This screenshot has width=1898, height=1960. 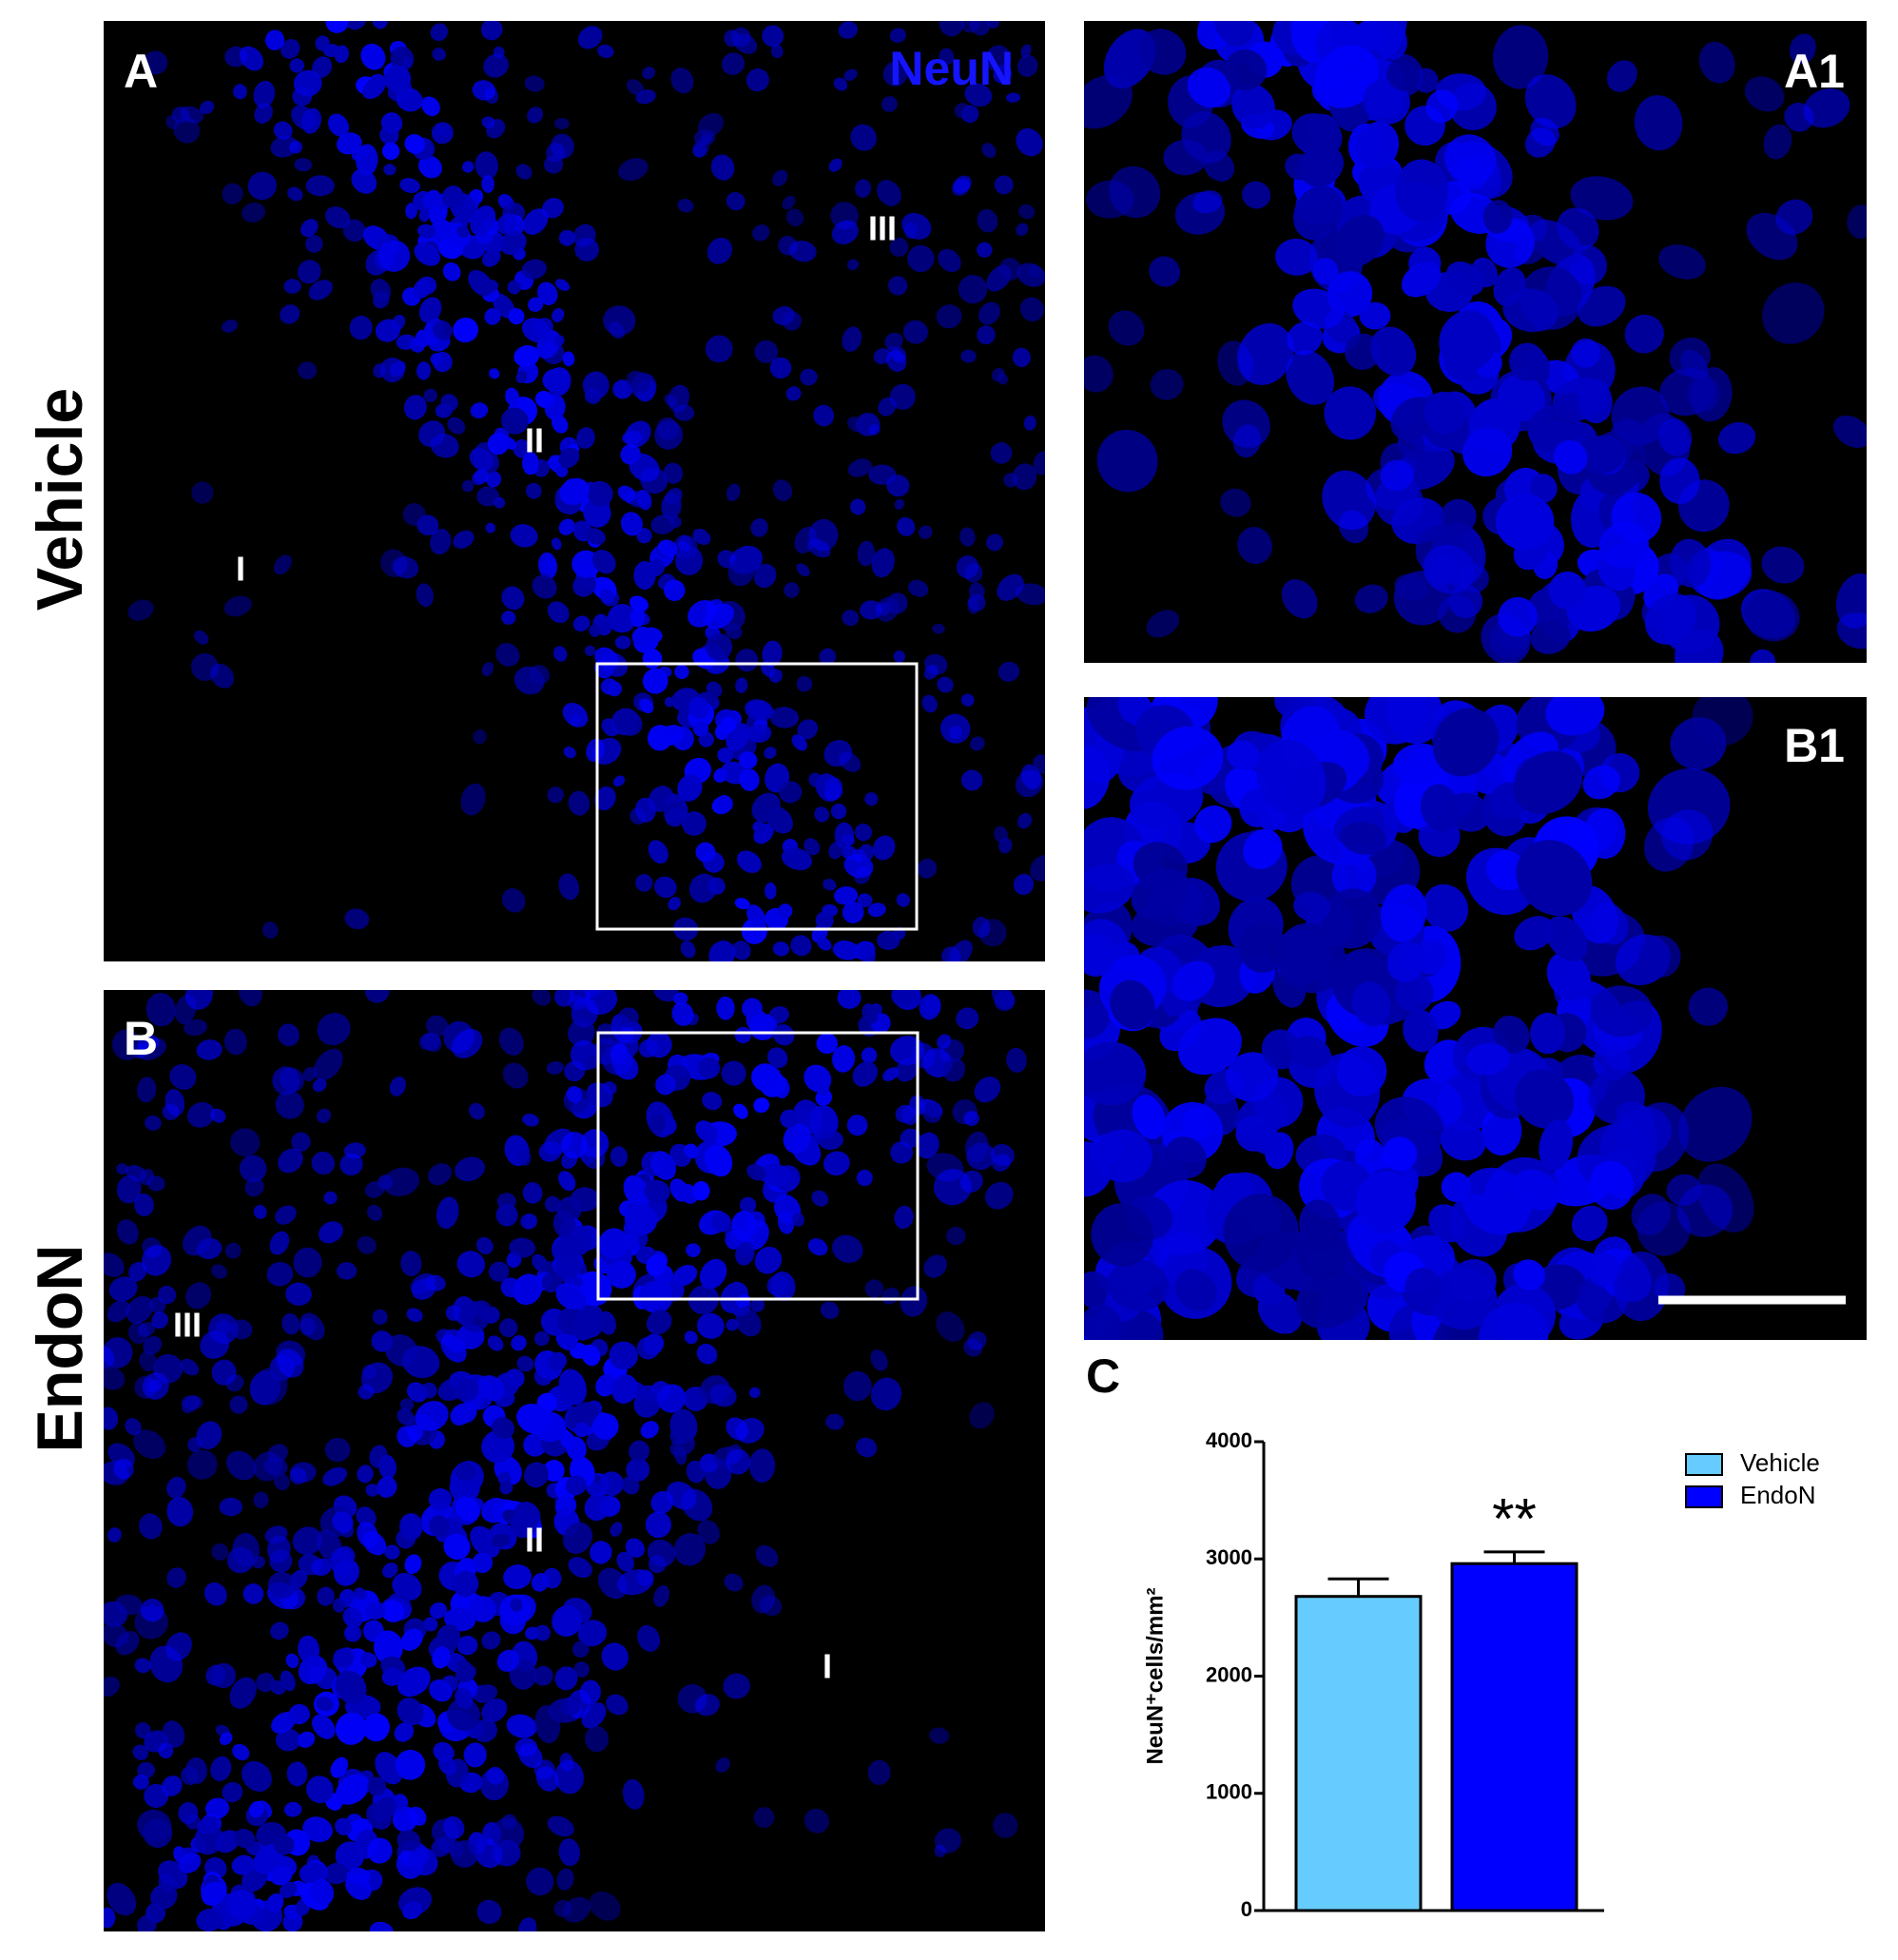 I want to click on significance: **, so click(x=1514, y=1519).